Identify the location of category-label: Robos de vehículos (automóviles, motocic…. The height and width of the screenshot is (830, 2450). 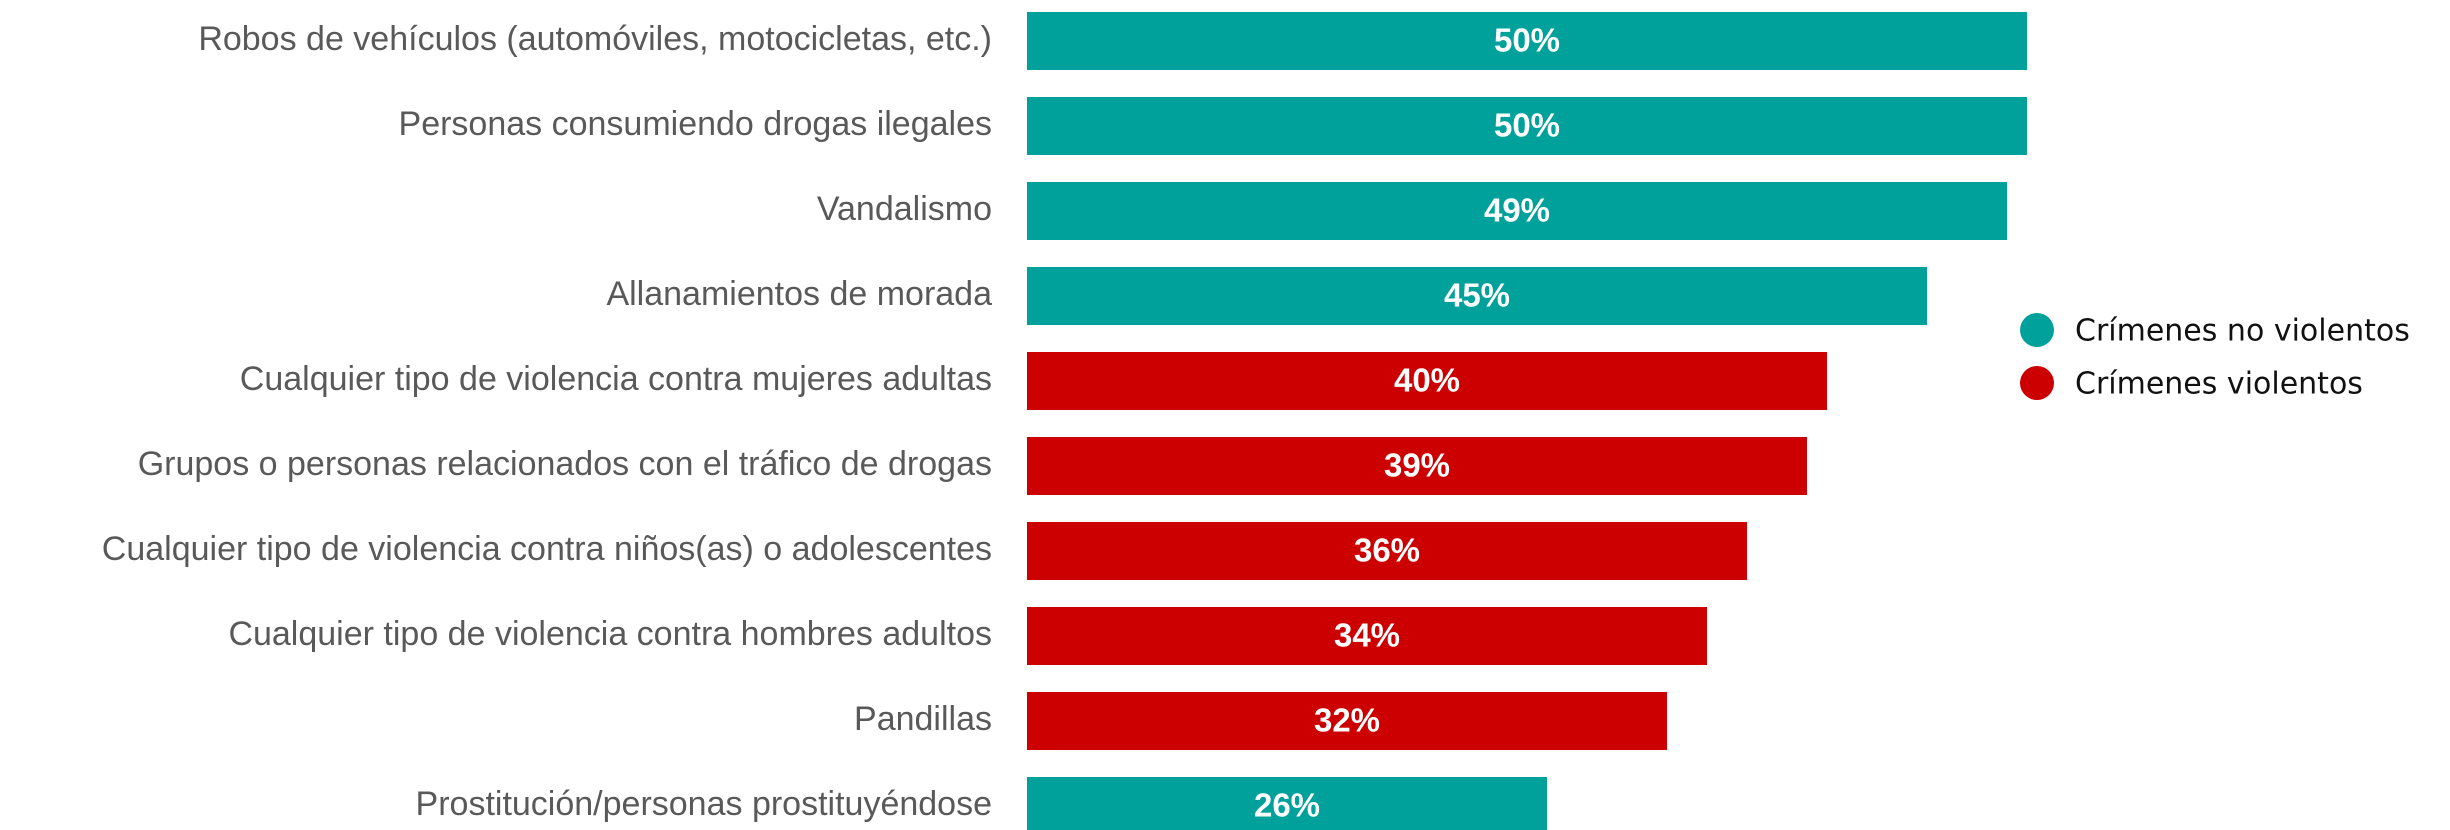
(595, 39).